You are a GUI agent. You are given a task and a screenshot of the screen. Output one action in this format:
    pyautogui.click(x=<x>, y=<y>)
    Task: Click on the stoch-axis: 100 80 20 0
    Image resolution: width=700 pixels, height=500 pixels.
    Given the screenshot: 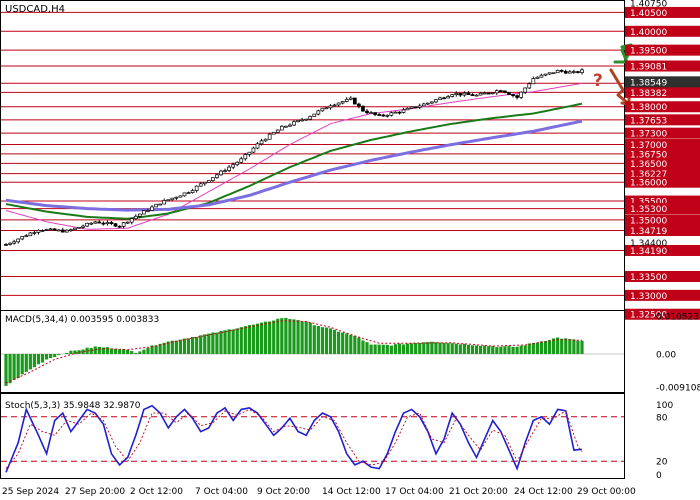 What is the action you would take?
    pyautogui.click(x=664, y=441)
    